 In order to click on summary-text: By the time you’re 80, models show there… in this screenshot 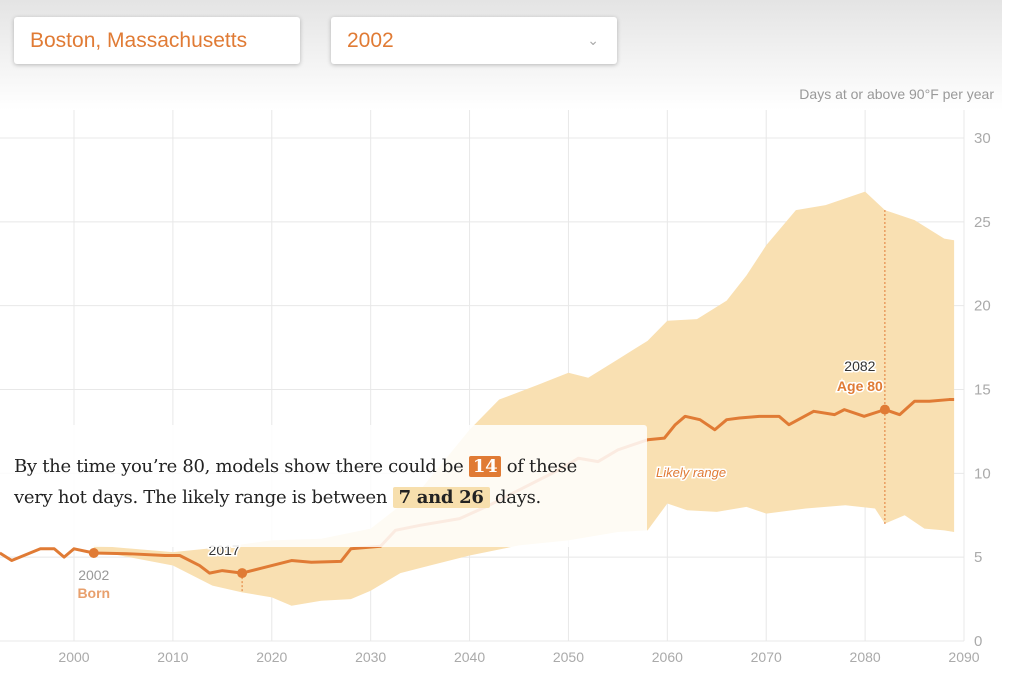, I will do `click(314, 482)`.